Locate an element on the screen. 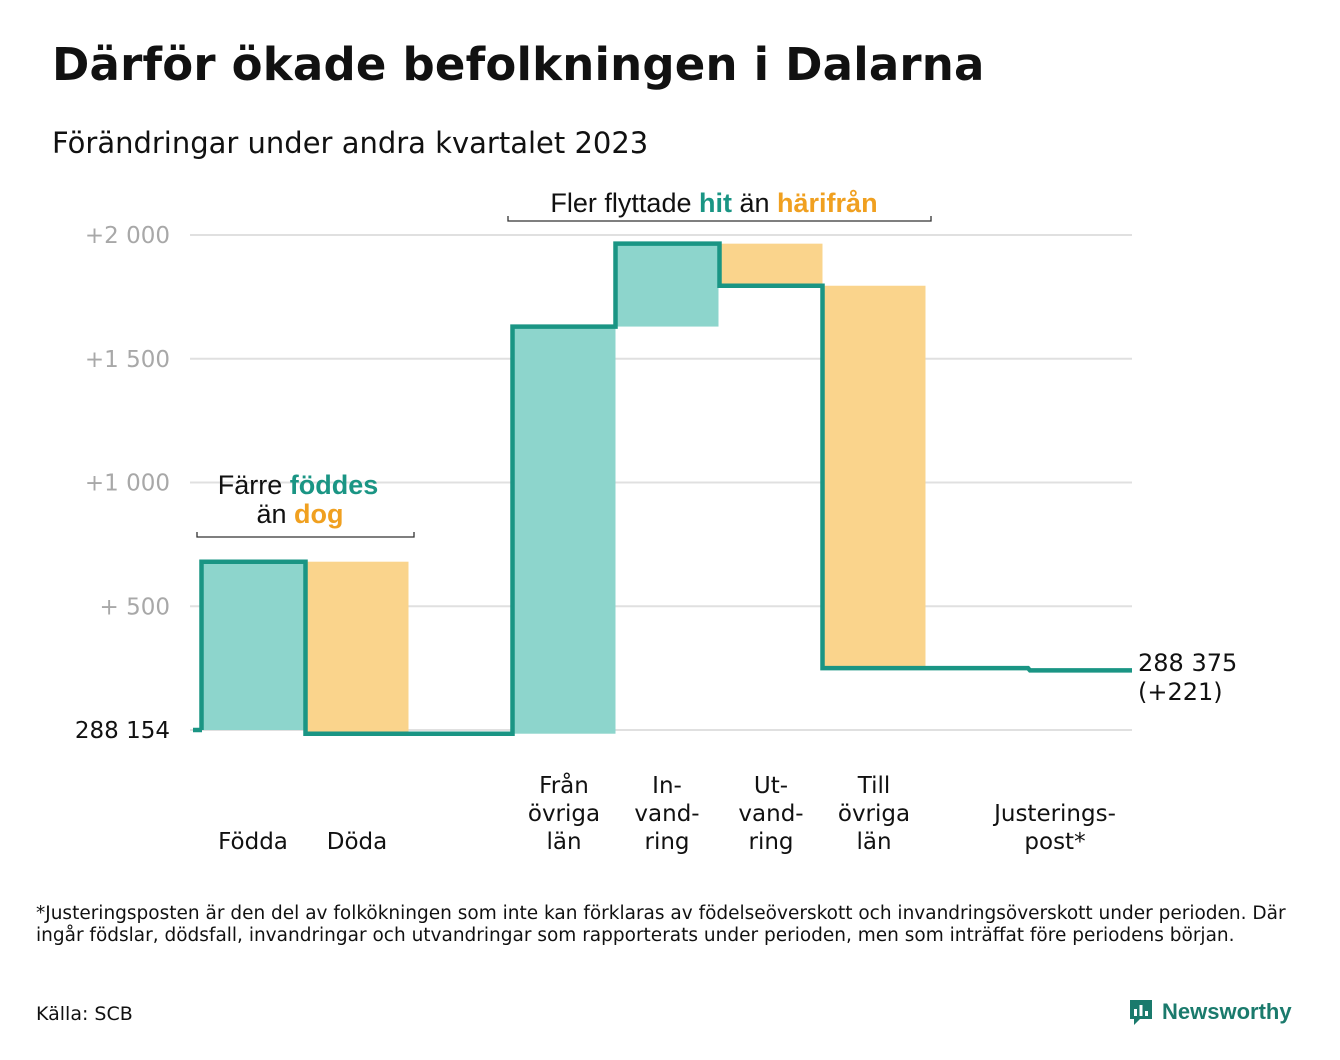 The image size is (1340, 1060). annotation-migration-bracket is located at coordinates (719, 219).